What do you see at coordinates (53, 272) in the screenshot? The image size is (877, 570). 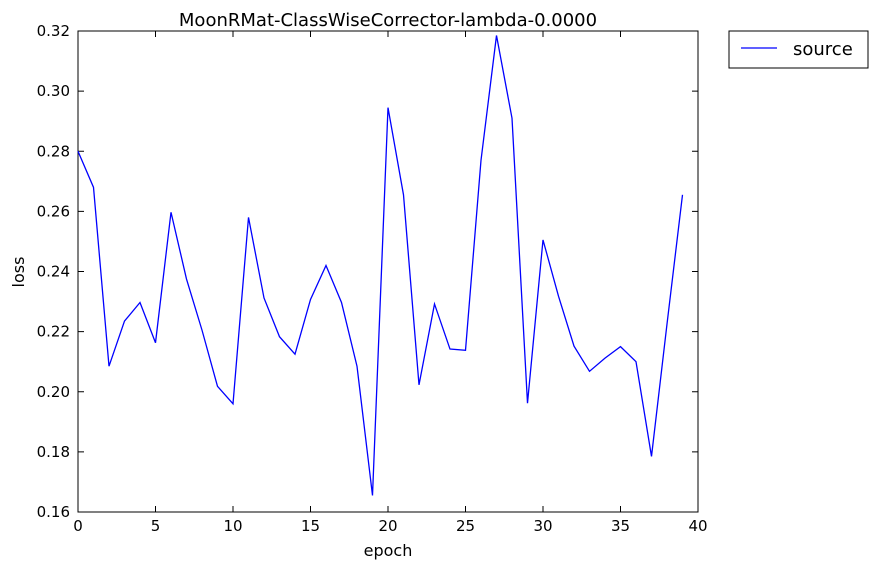 I see `y-tick-label: 0.24` at bounding box center [53, 272].